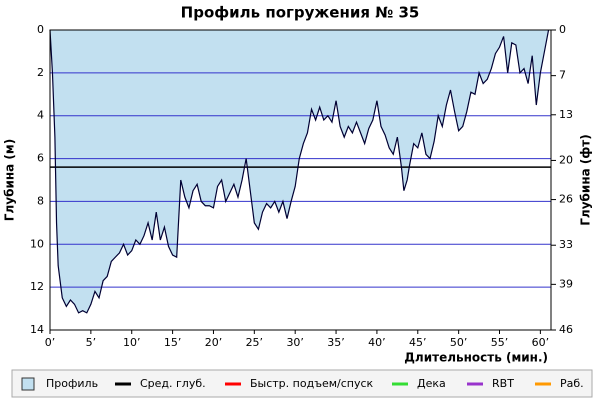  I want to click on y2-tick-label: 26, so click(566, 199).